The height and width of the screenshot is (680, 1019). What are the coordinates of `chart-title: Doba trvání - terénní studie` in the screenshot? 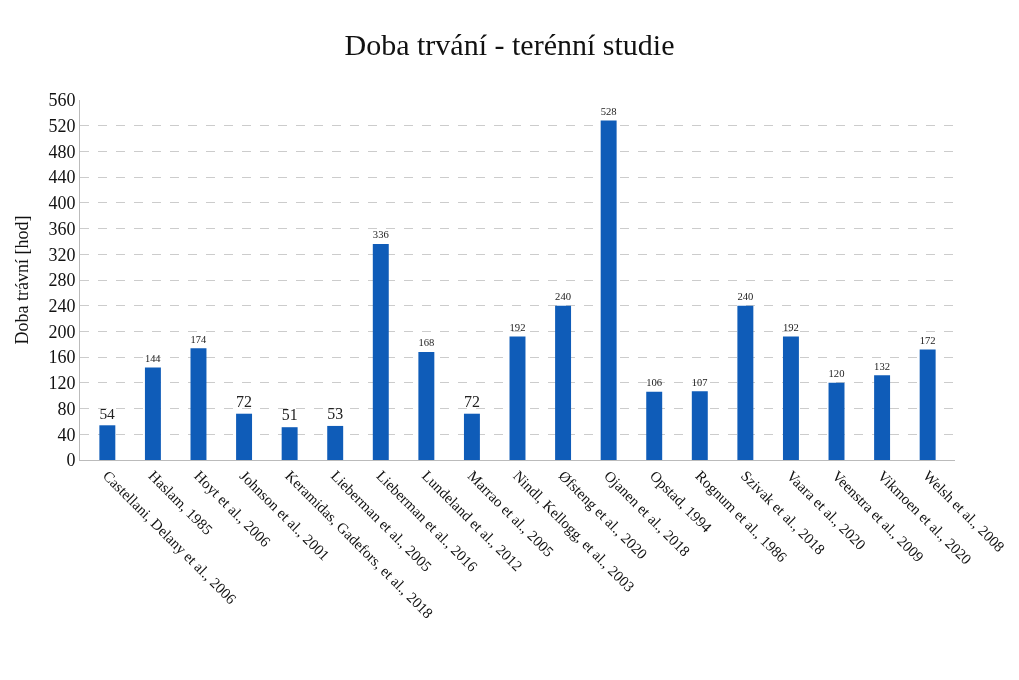 It's located at (509, 44).